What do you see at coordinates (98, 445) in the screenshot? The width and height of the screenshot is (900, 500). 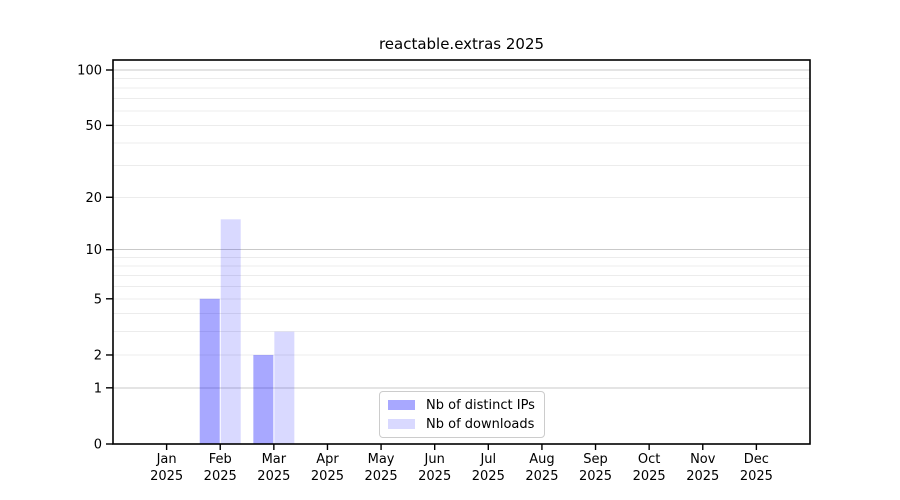 I see `y-tick-label: 0` at bounding box center [98, 445].